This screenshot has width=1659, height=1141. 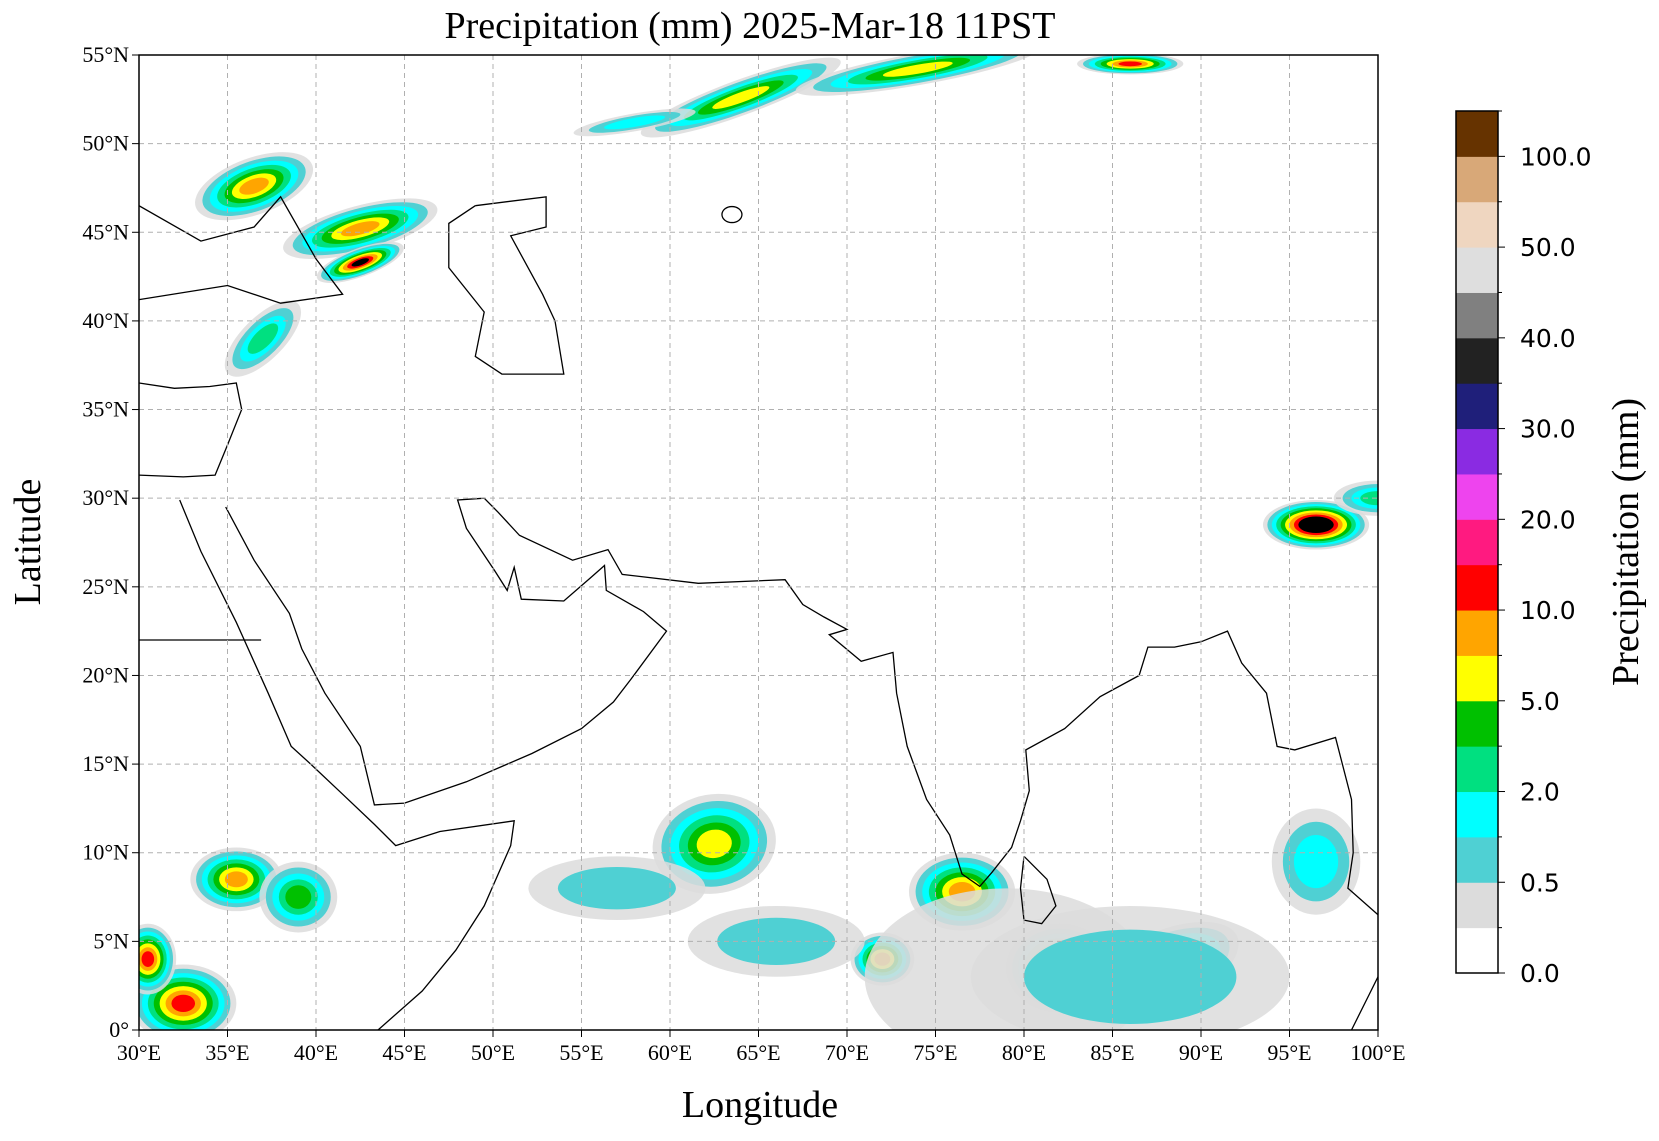 What do you see at coordinates (105, 320) in the screenshot?
I see `y-tick-label: 40°N` at bounding box center [105, 320].